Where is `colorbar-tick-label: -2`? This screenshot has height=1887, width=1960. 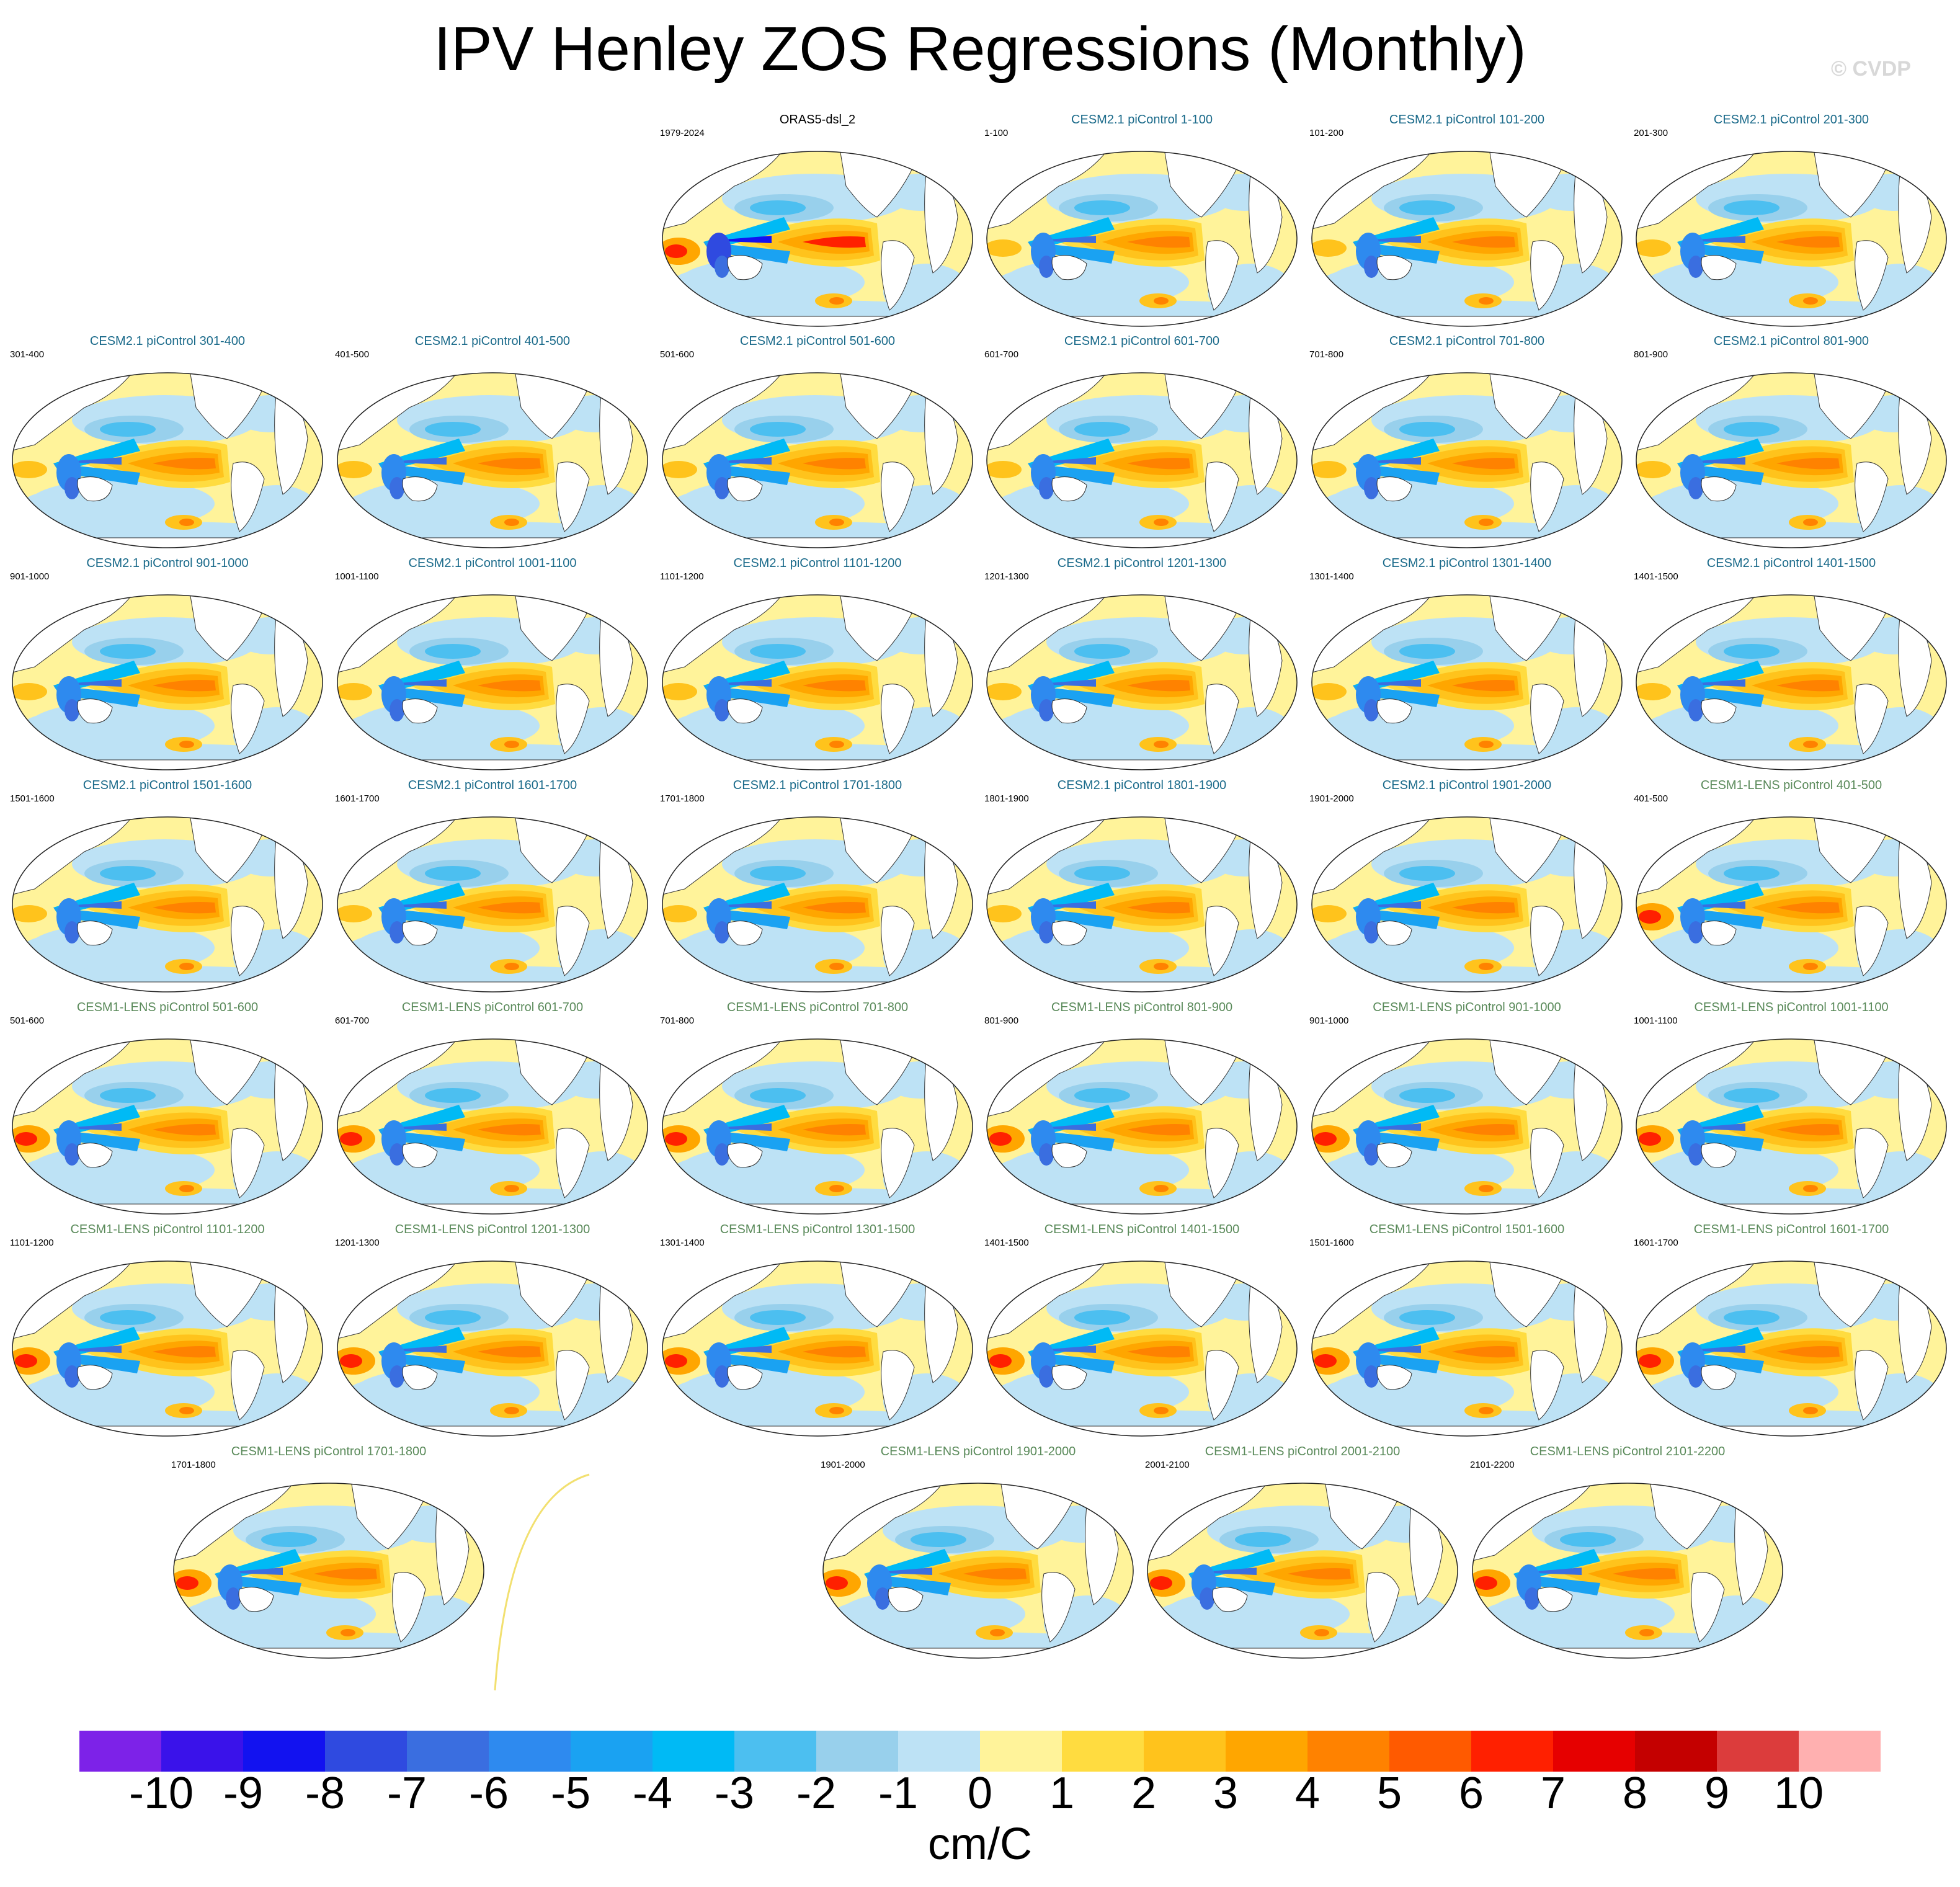
colorbar-tick-label: -2 is located at coordinates (816, 1793).